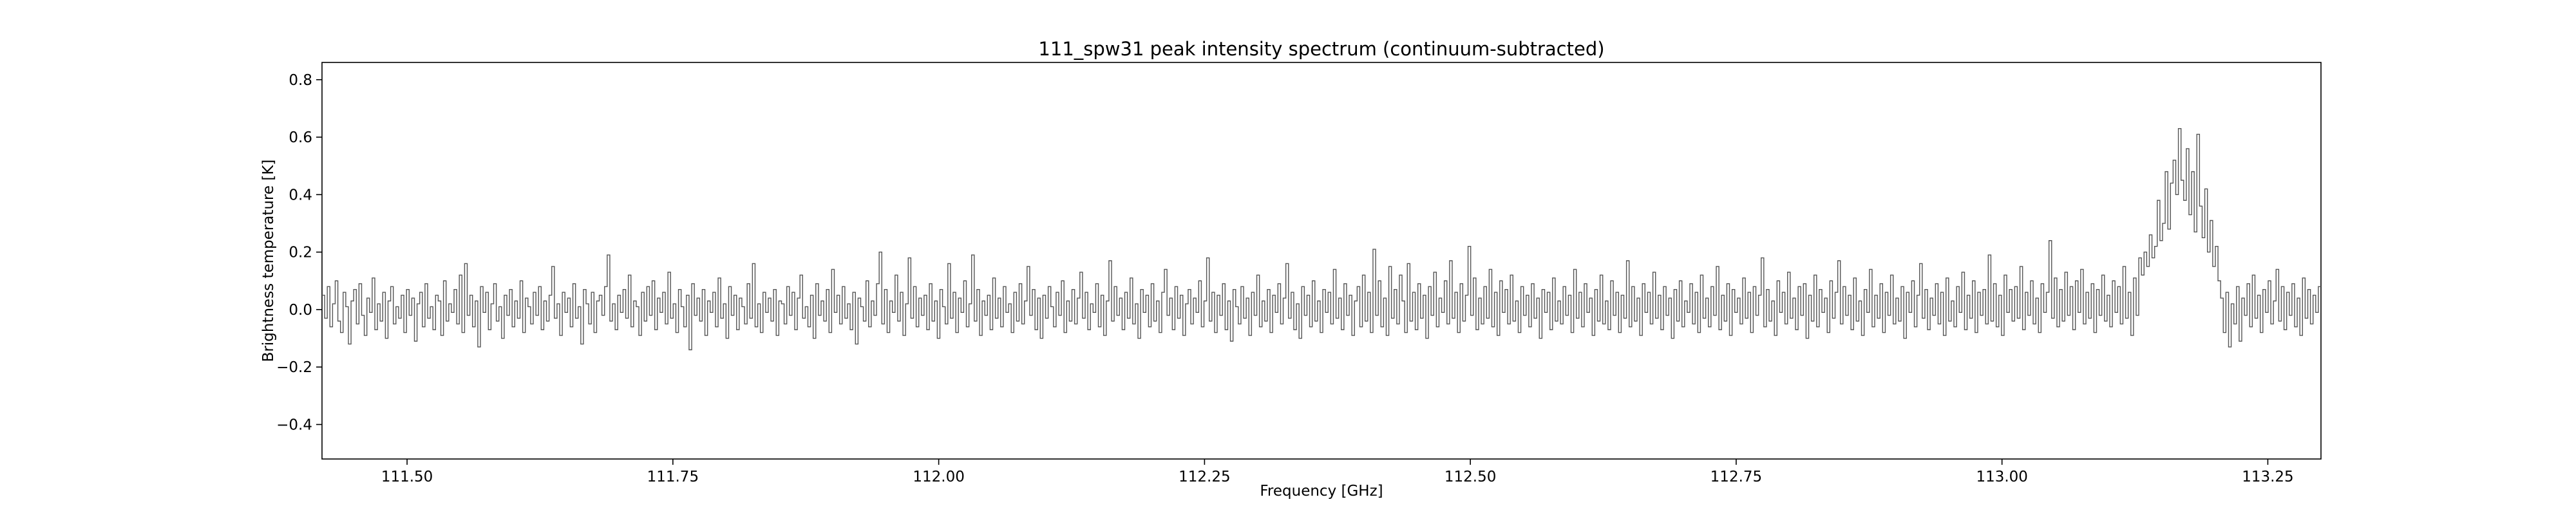 The width and height of the screenshot is (2576, 515). Describe the element at coordinates (294, 425) in the screenshot. I see `y-tick-label: −0.4` at that location.